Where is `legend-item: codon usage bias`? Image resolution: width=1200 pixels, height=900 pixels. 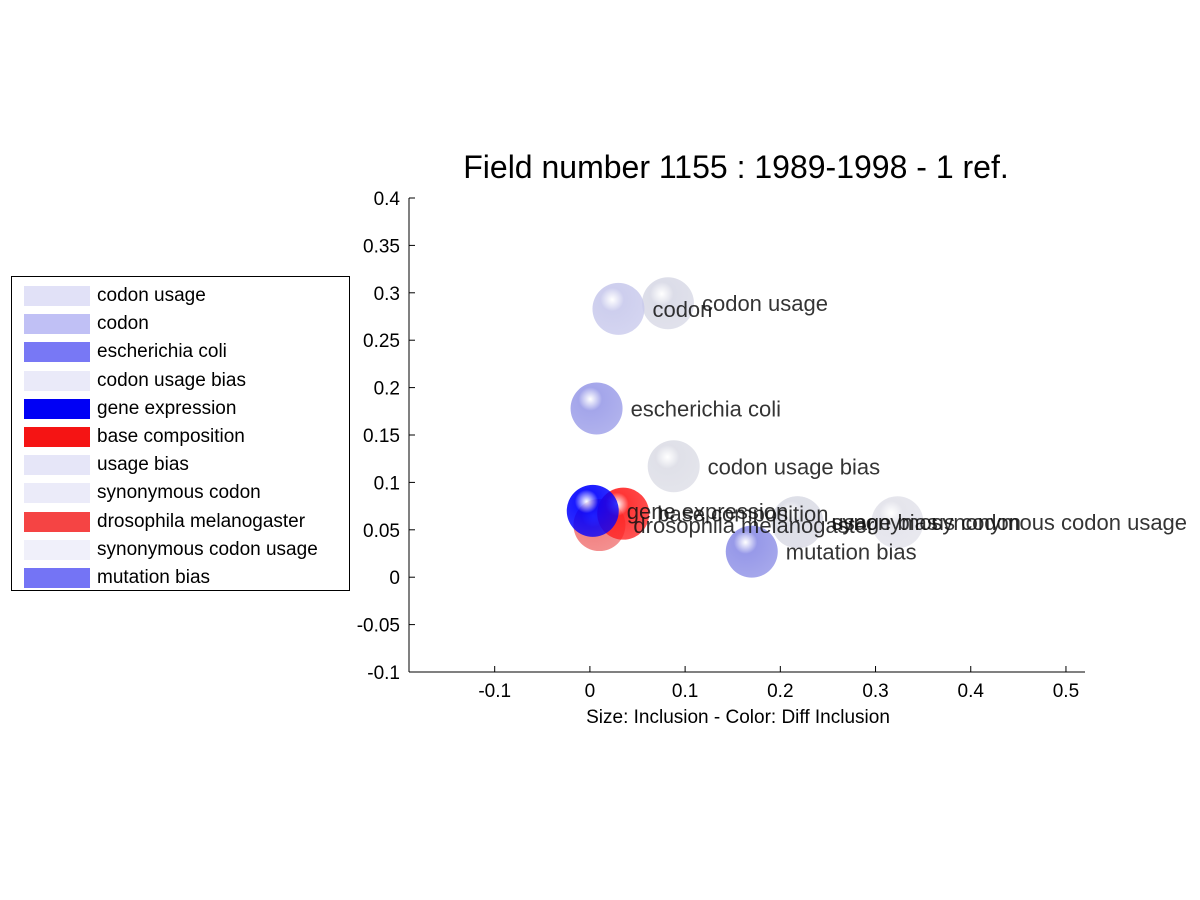 legend-item: codon usage bias is located at coordinates (135, 381).